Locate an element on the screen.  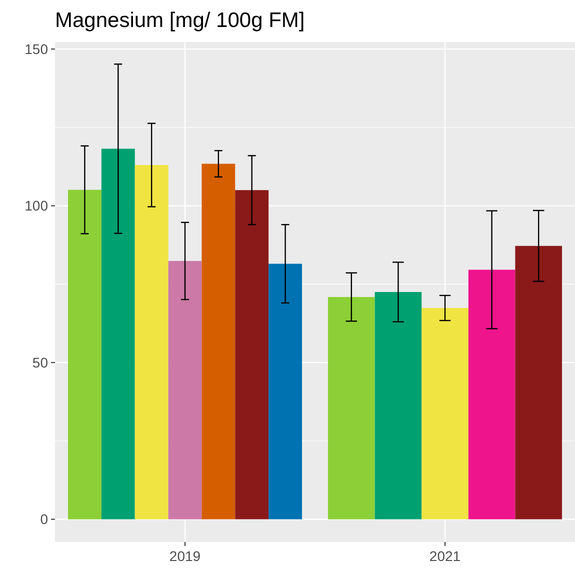
x-tick-label: 2021 is located at coordinates (445, 556).